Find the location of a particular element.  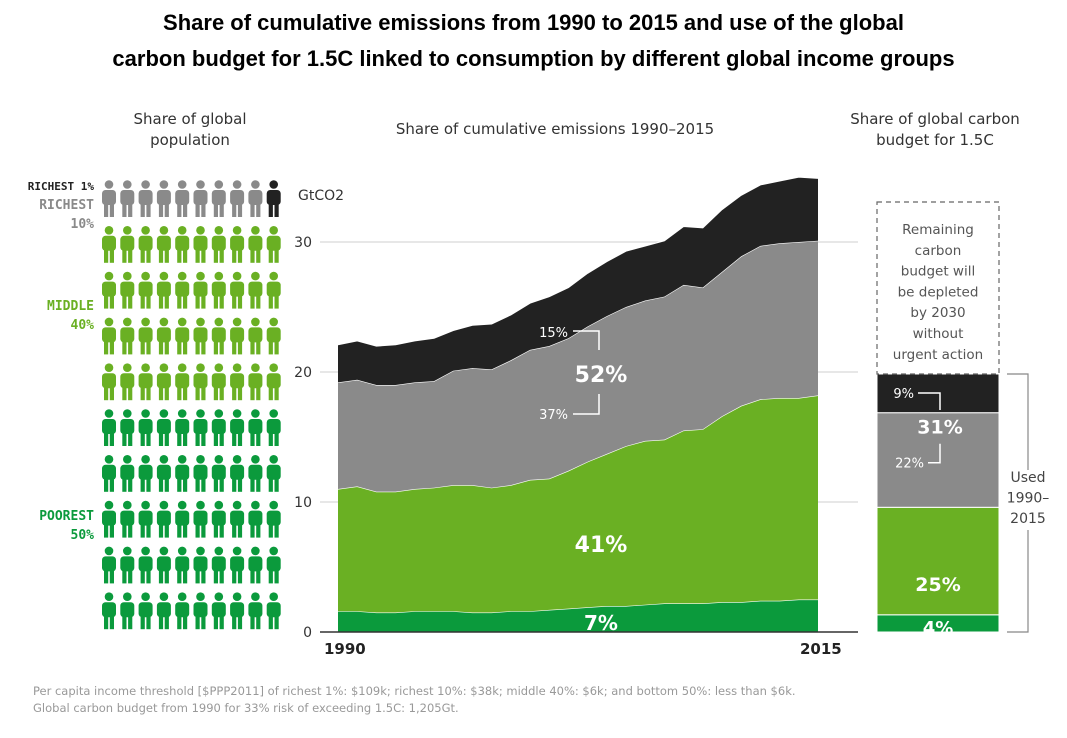

population-title-line1: Share of global is located at coordinates (190, 119).